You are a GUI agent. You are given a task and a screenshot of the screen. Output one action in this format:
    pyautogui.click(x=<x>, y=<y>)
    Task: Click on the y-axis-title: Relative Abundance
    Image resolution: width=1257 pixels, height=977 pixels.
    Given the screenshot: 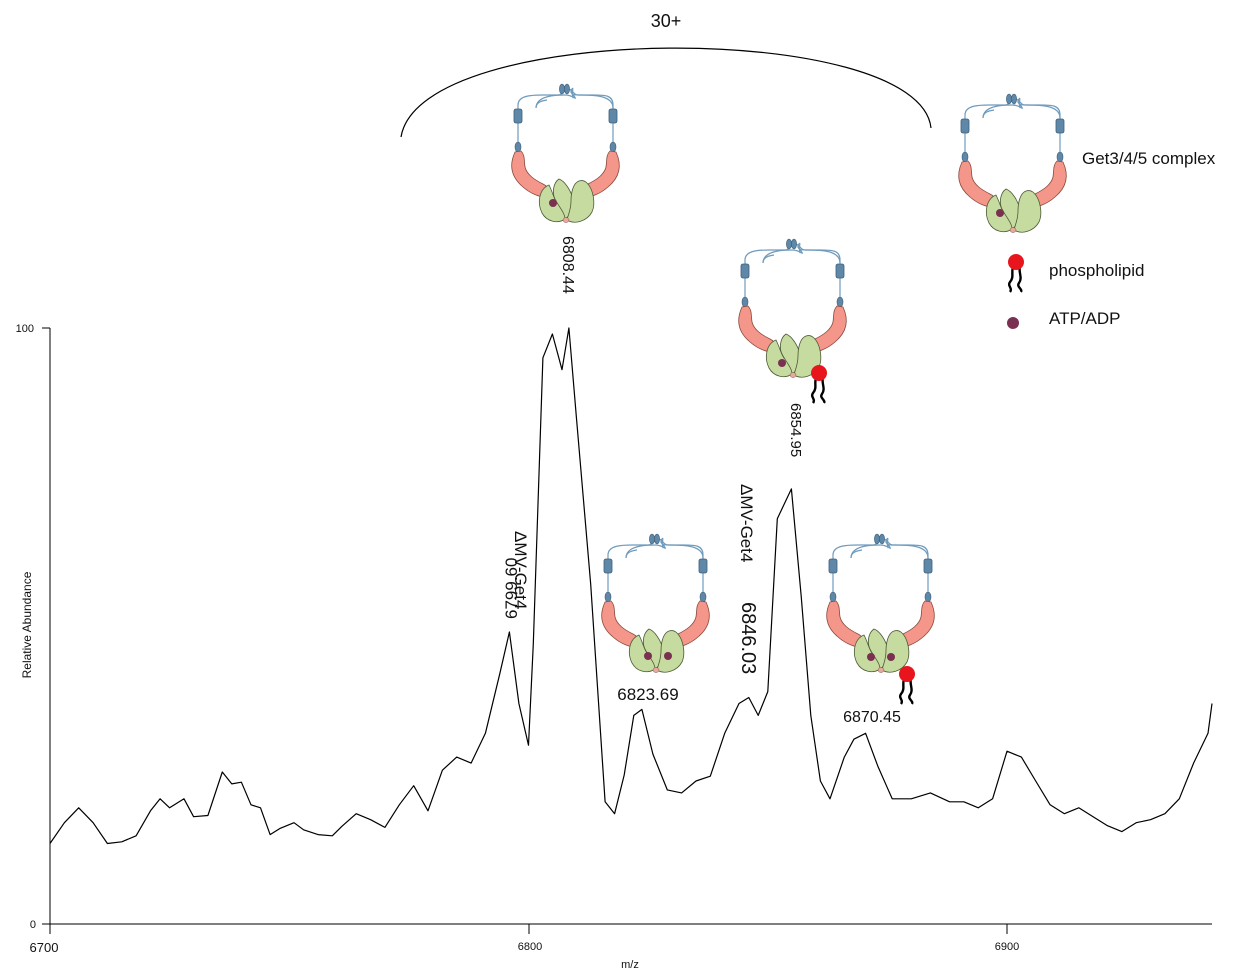 What is the action you would take?
    pyautogui.click(x=27, y=624)
    